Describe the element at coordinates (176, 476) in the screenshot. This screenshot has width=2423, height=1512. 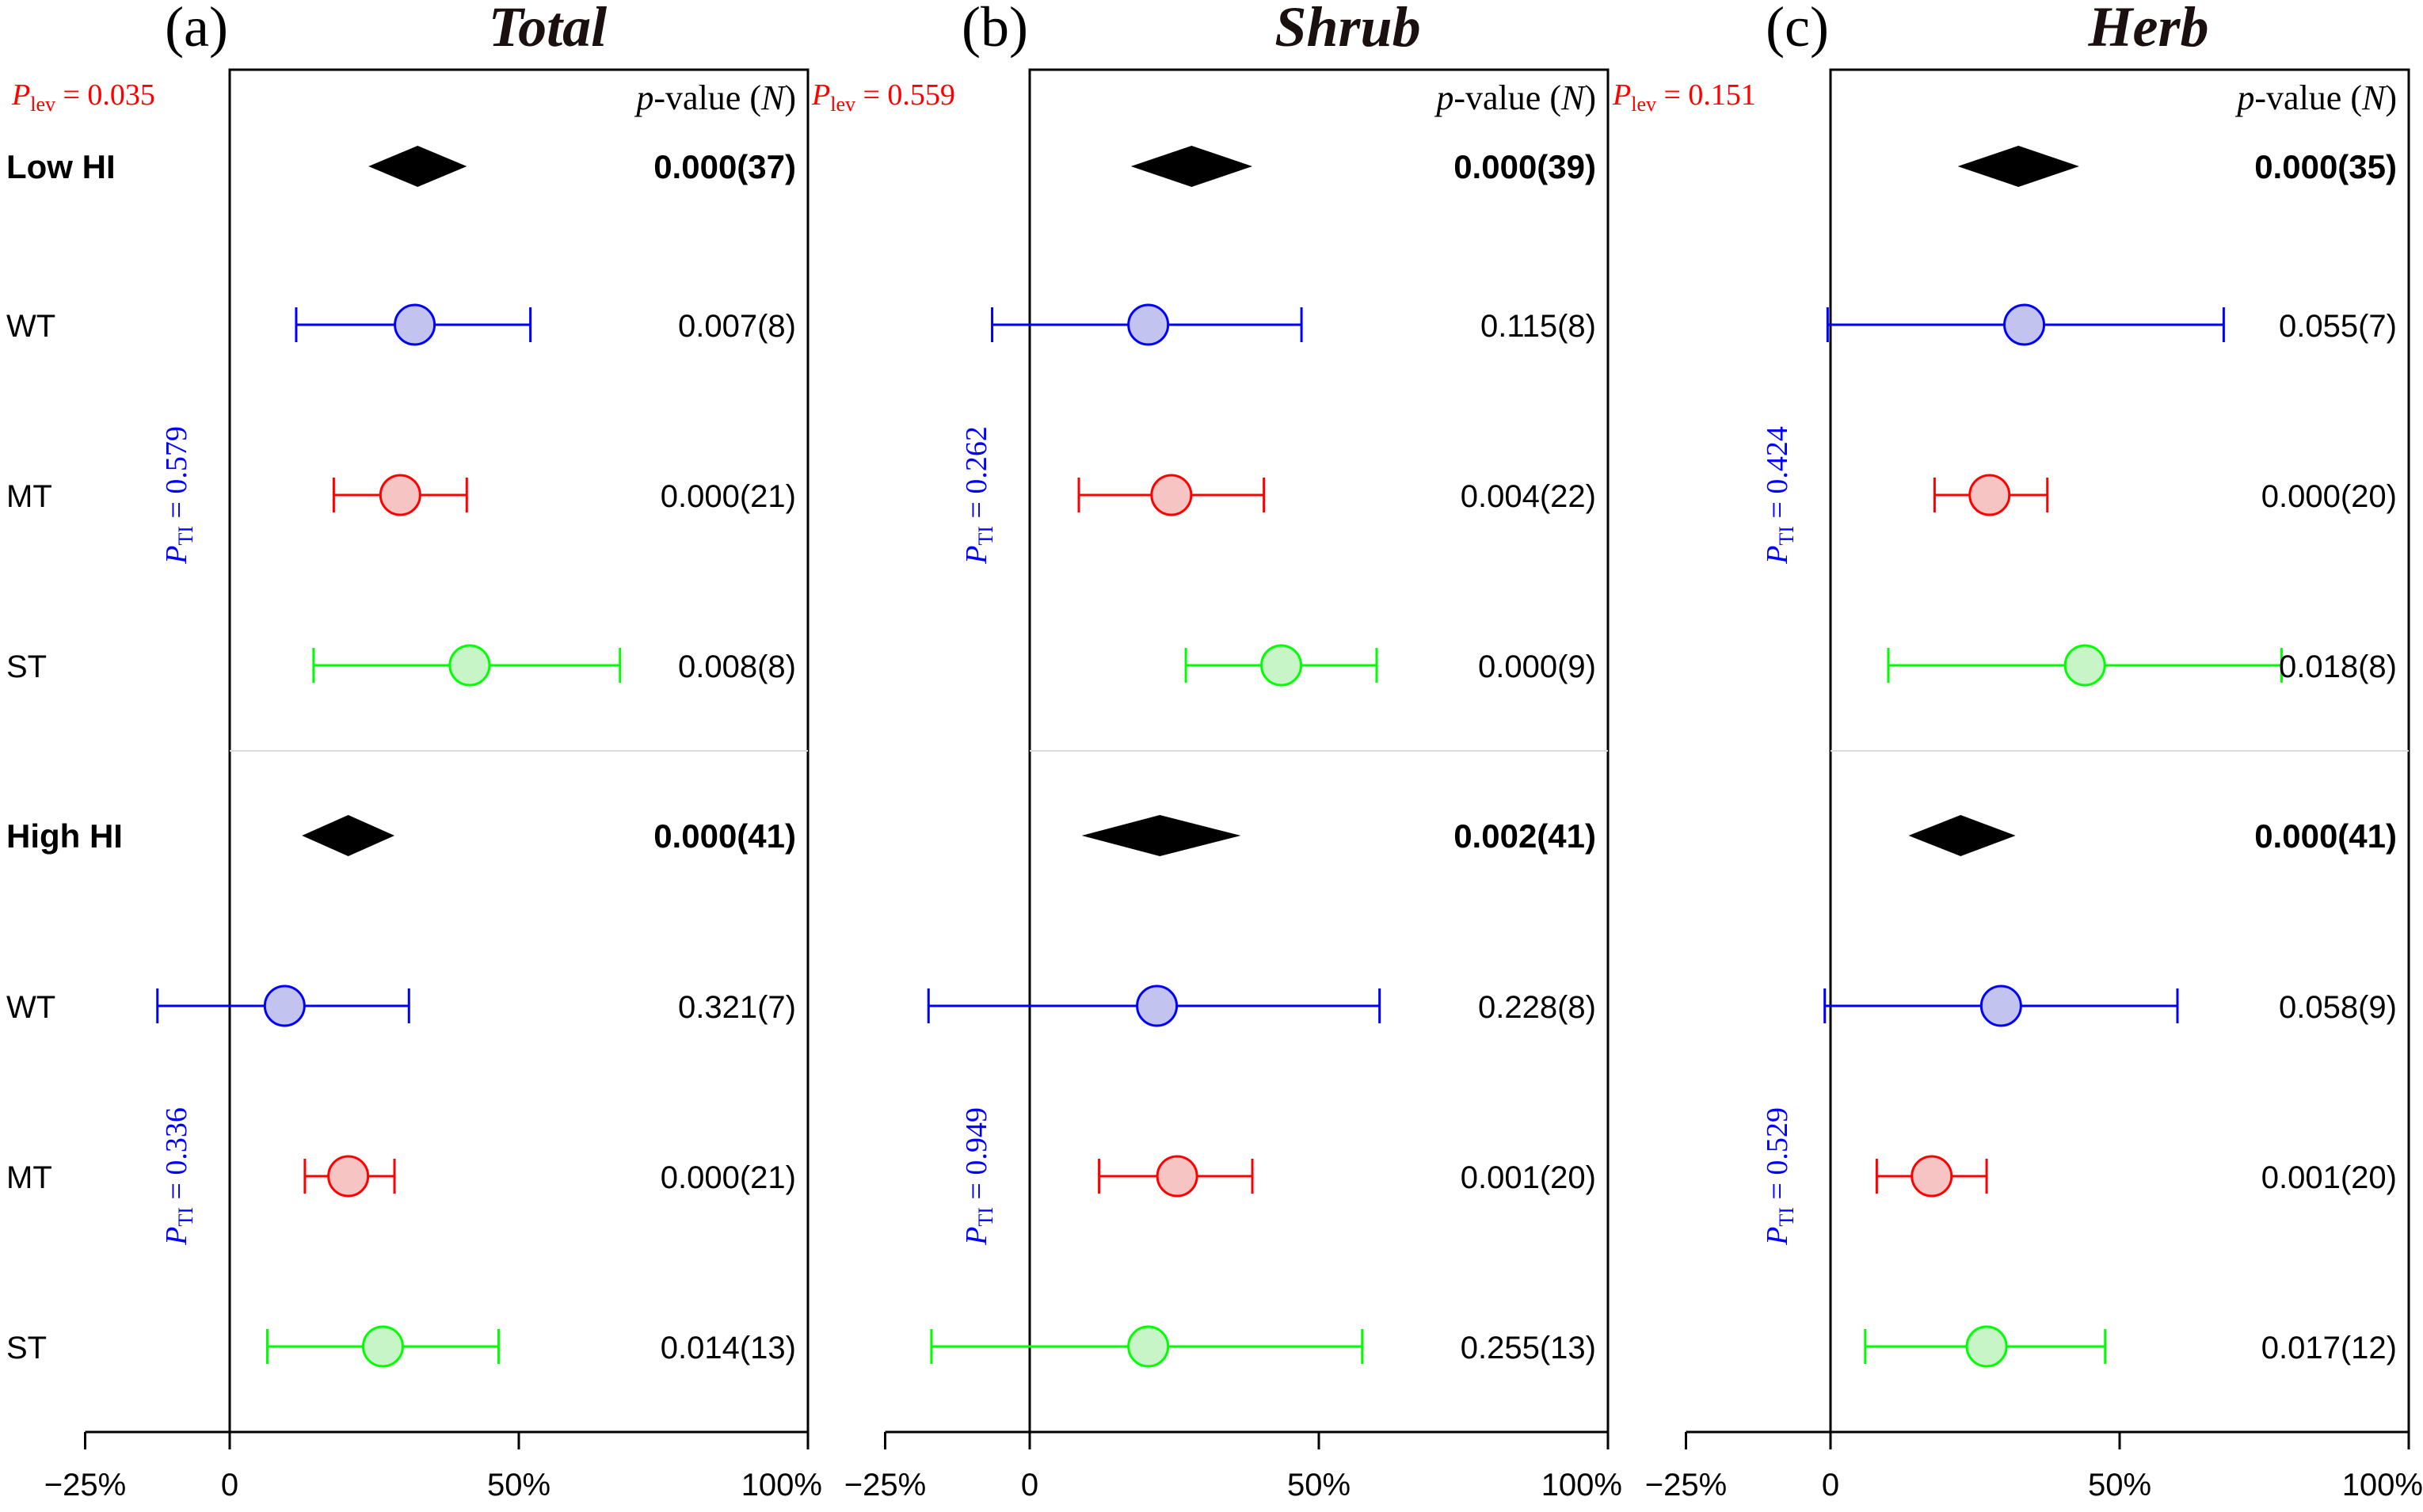
I see `p-ti-value: = 0.579` at that location.